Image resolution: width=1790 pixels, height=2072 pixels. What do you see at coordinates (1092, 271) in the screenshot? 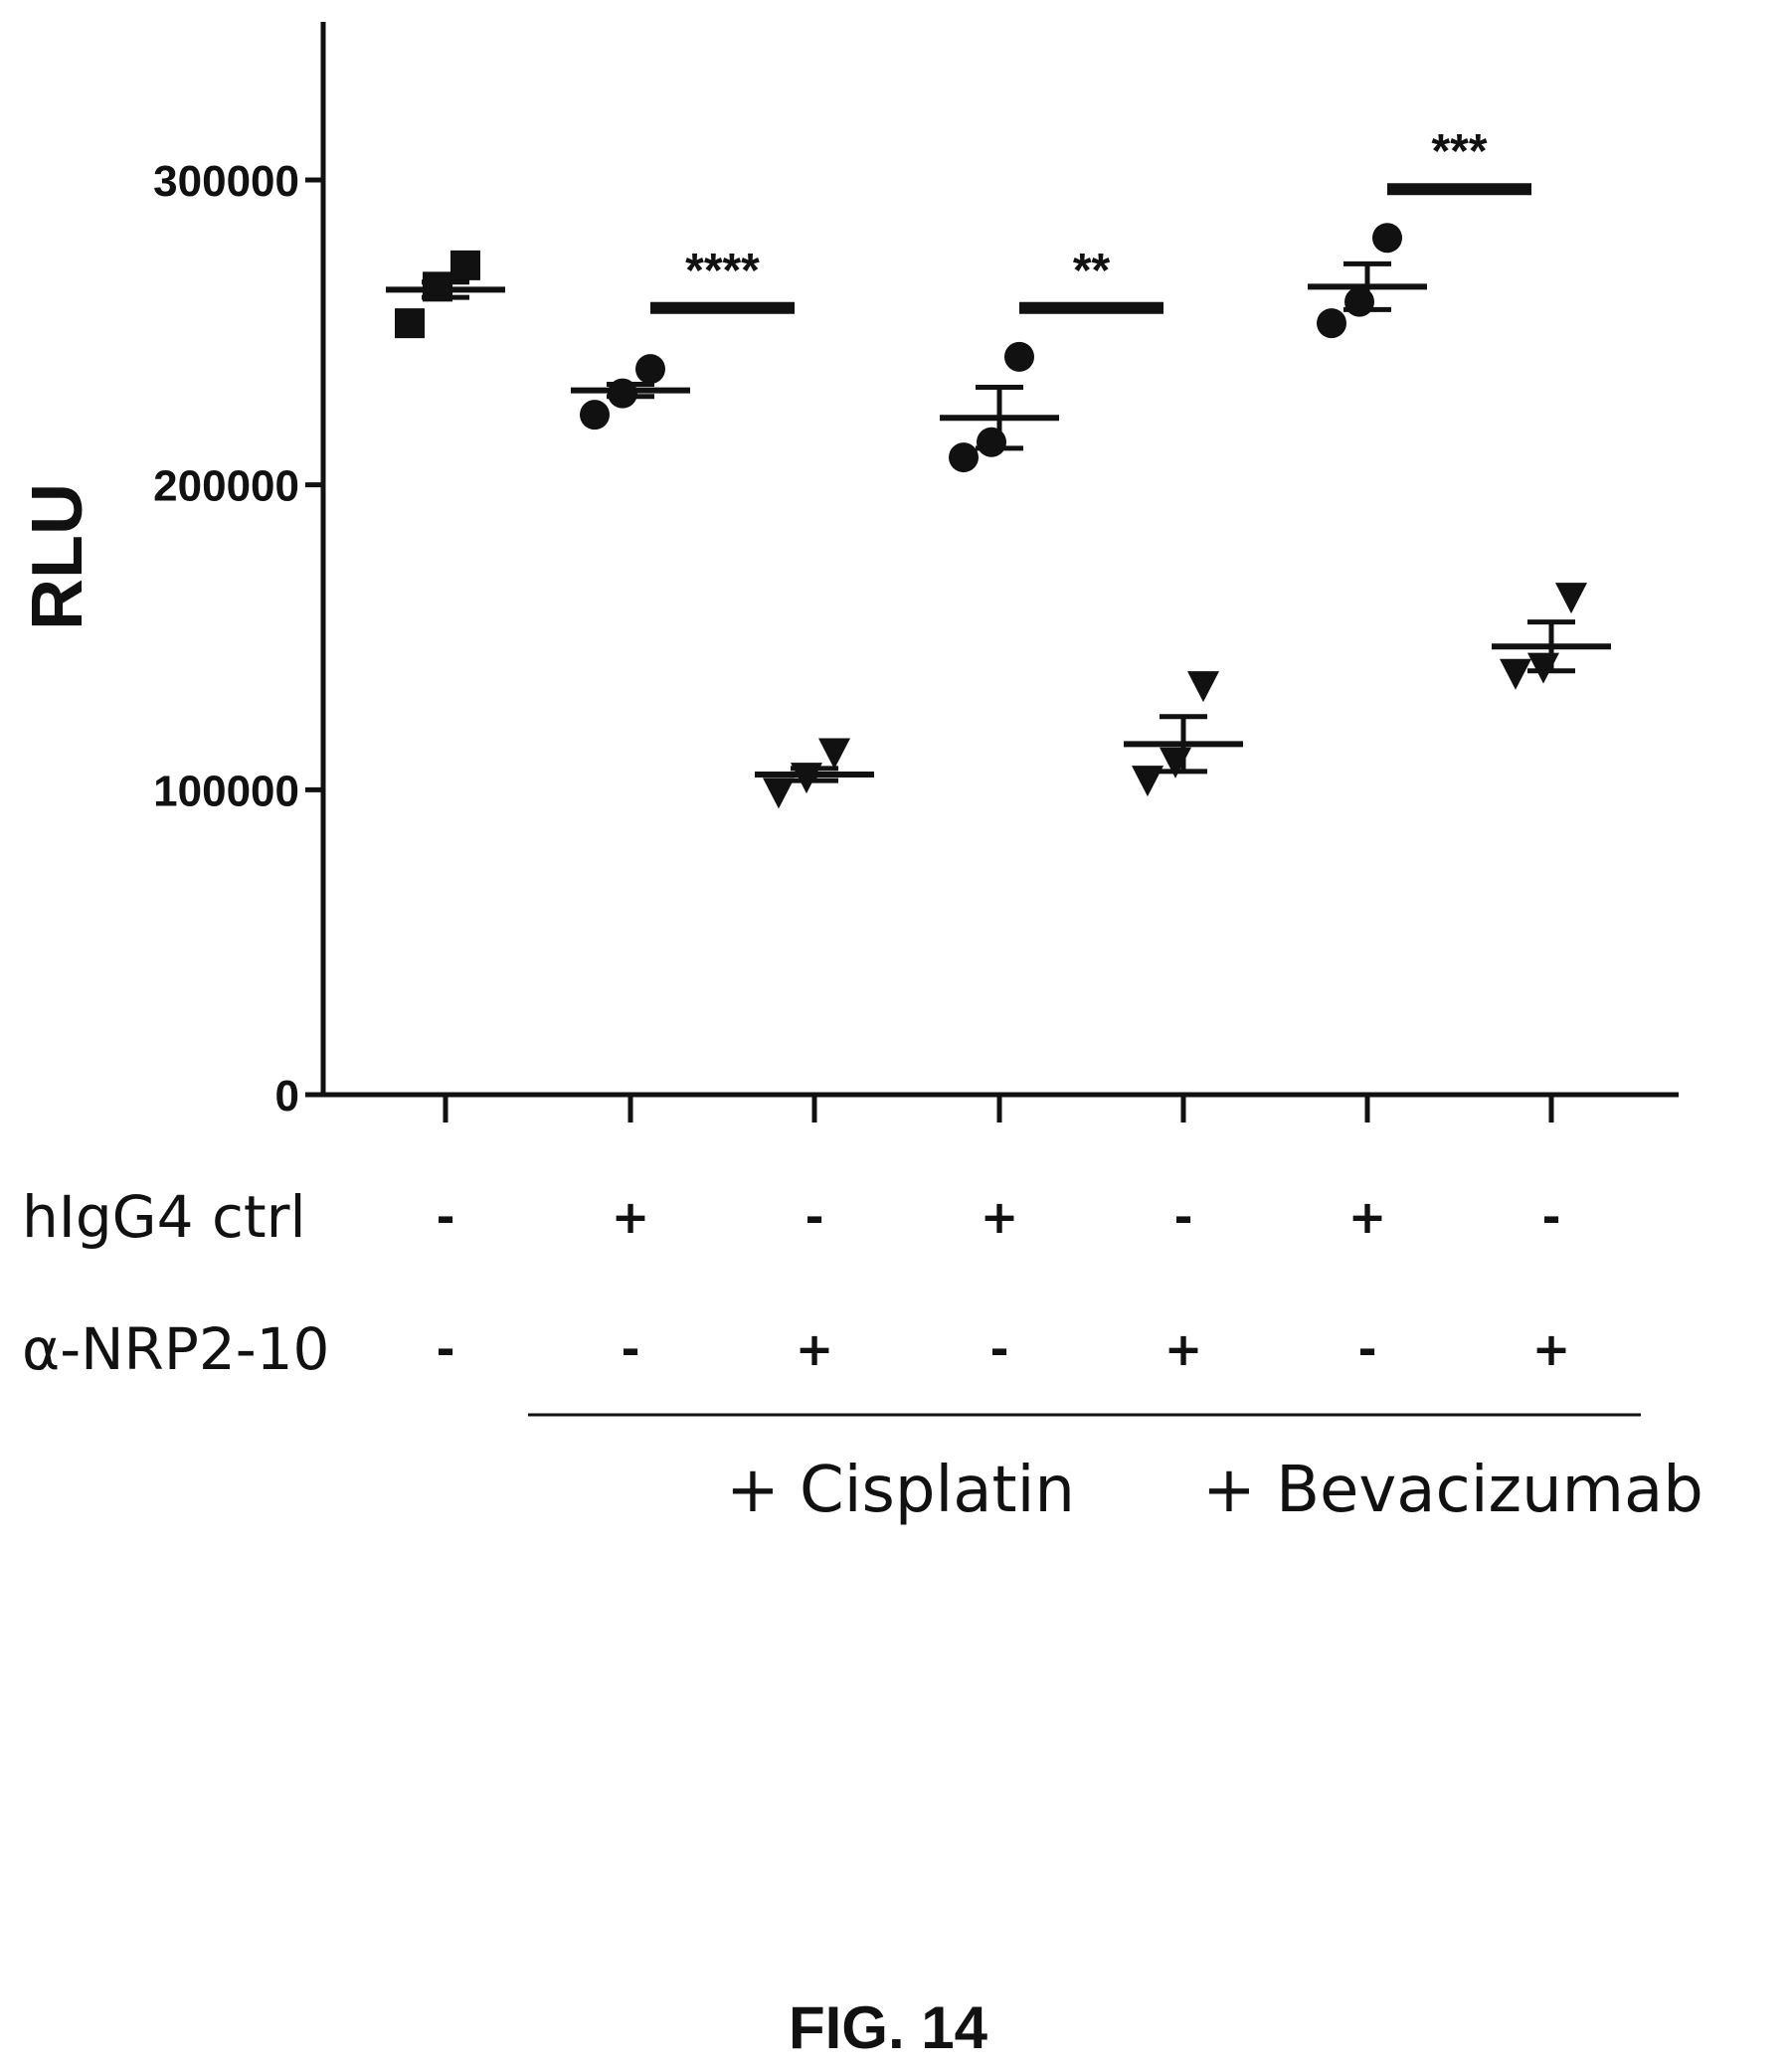
I see `significance-label: **` at bounding box center [1092, 271].